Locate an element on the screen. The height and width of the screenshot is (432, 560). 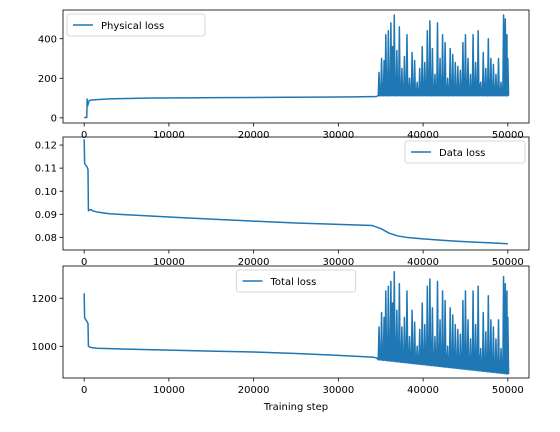
legend-label: Total loss is located at coordinates (293, 282).